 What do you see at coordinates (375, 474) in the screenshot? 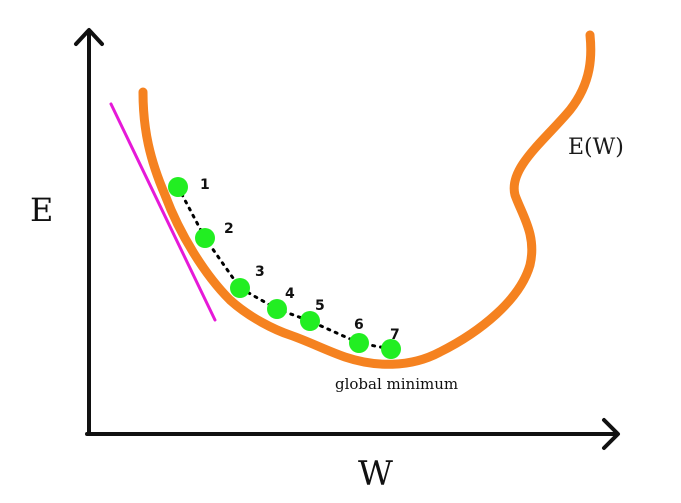
I see `x-axis-label: W` at bounding box center [375, 474].